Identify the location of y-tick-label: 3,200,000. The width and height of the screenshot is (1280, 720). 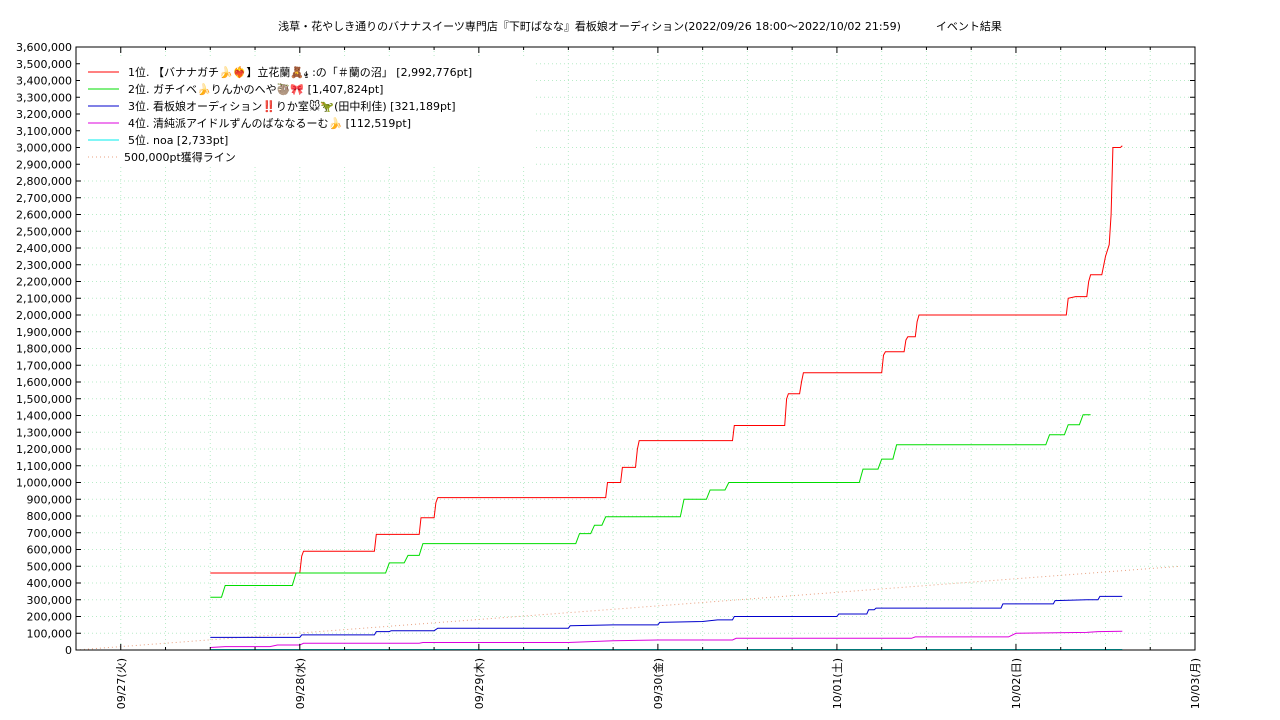
(44, 114).